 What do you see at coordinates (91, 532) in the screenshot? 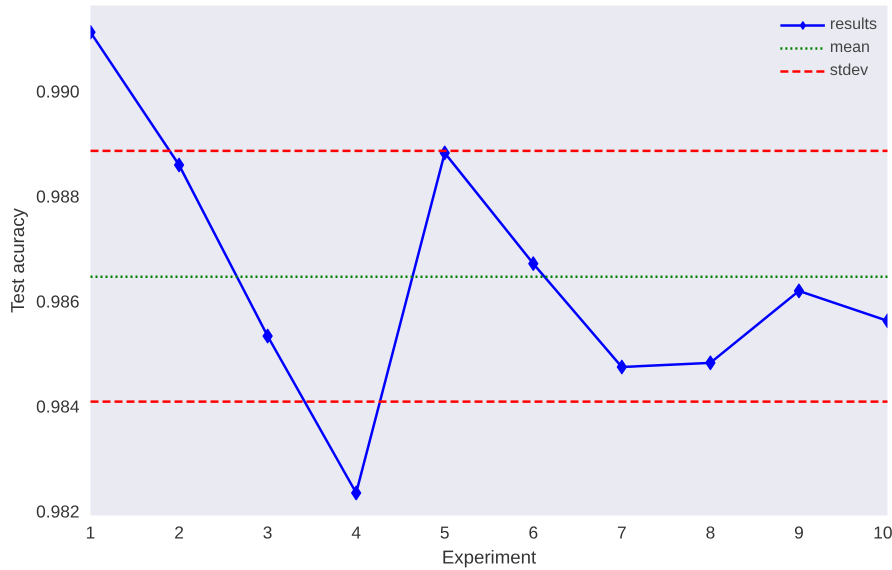
I see `x-tick-label: 1` at bounding box center [91, 532].